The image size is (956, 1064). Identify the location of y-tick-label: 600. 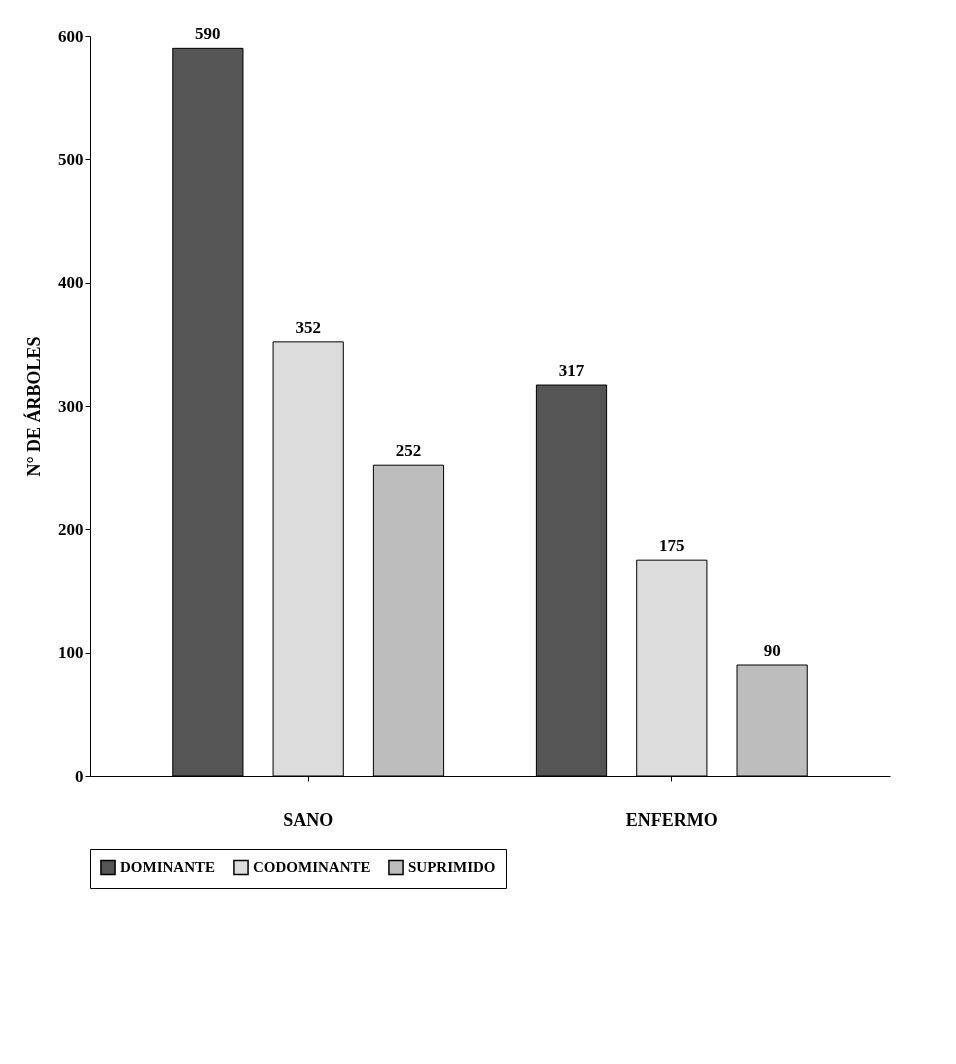
(71, 36).